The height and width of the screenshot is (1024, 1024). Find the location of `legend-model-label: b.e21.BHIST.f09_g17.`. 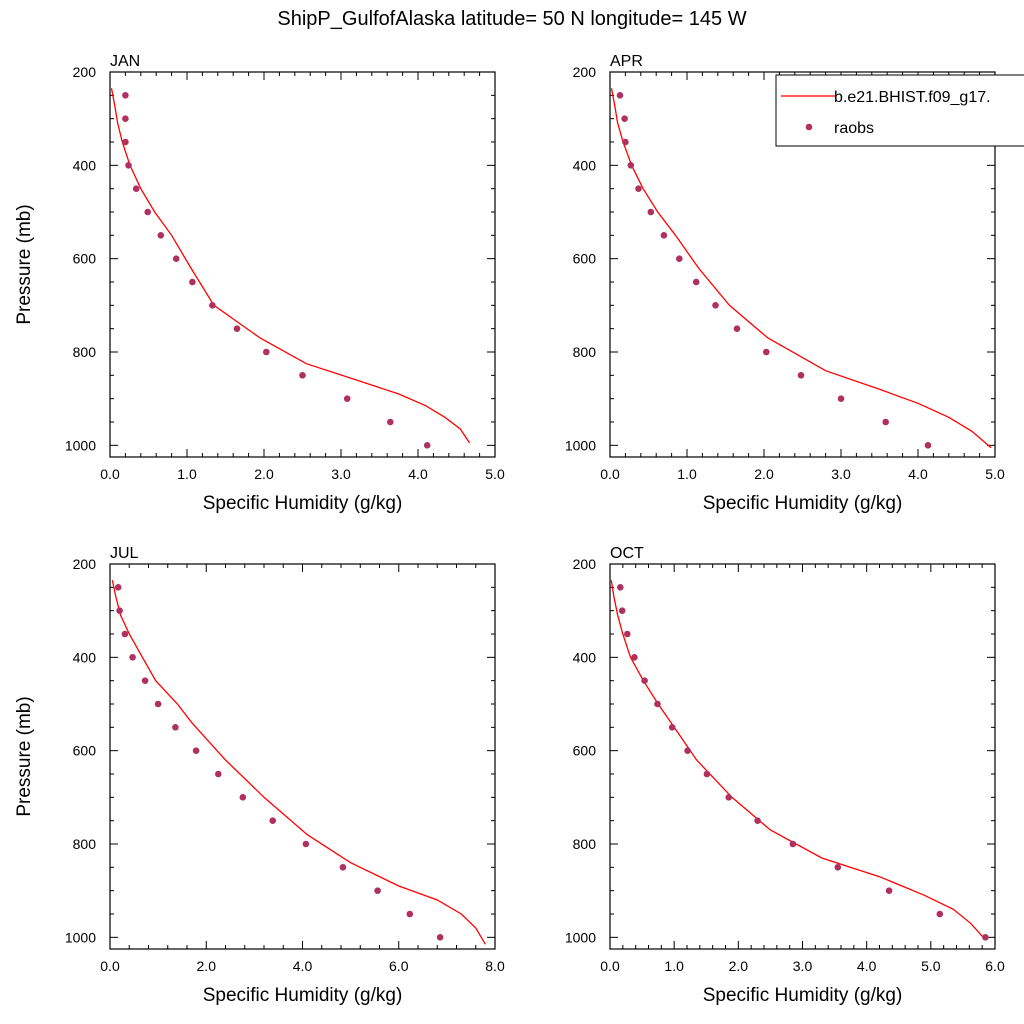

legend-model-label: b.e21.BHIST.f09_g17. is located at coordinates (912, 97).